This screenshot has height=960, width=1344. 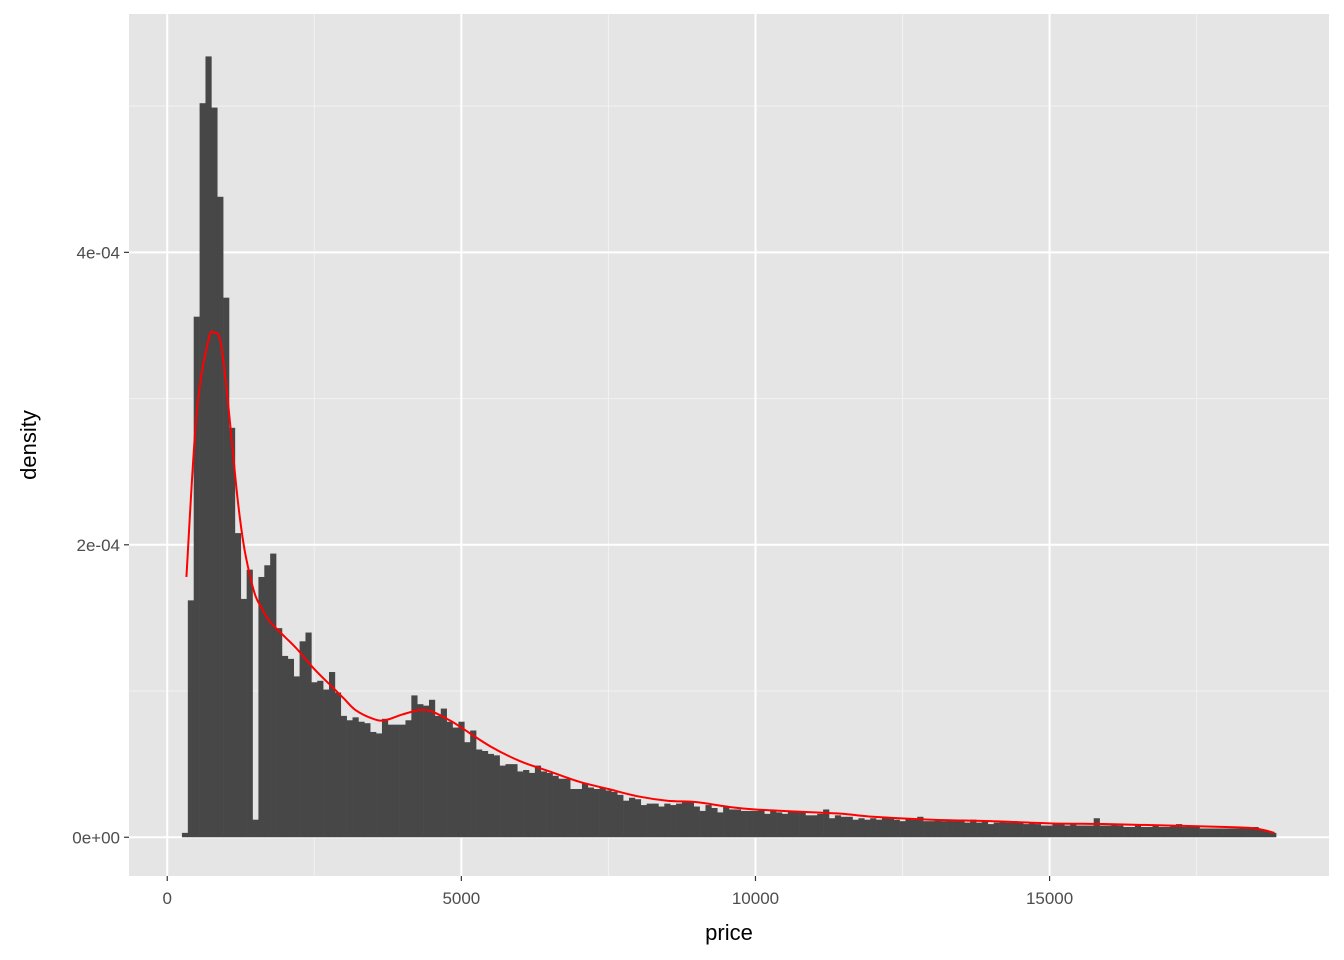 What do you see at coordinates (729, 932) in the screenshot?
I see `x-axis-title: price` at bounding box center [729, 932].